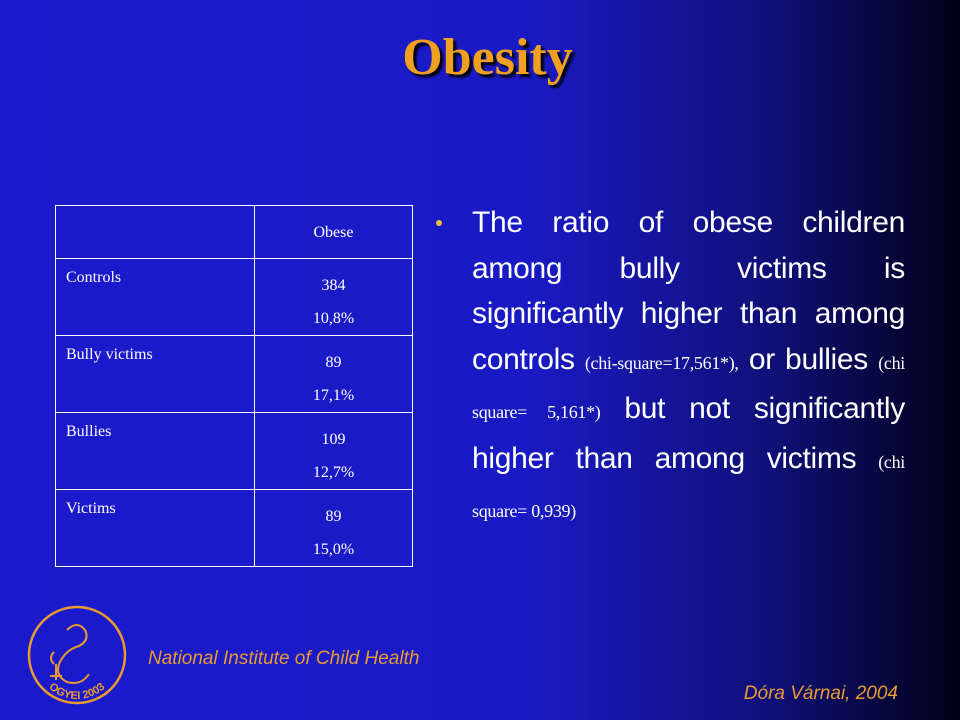 The height and width of the screenshot is (720, 960). What do you see at coordinates (333, 451) in the screenshot?
I see `value-cell: 109 12,7%` at bounding box center [333, 451].